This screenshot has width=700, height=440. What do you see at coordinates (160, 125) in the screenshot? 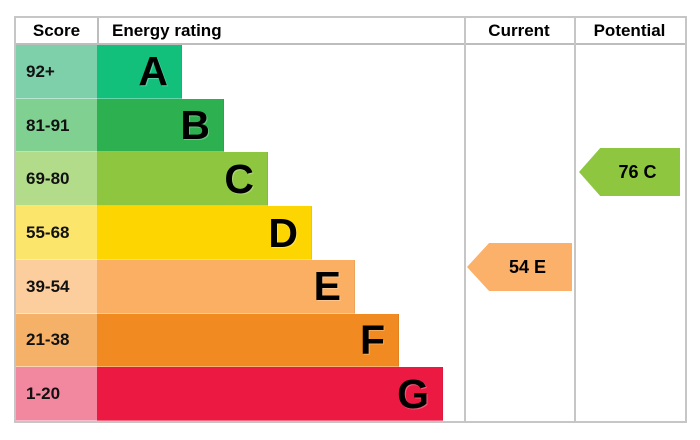
I see `band-bar-b: B` at bounding box center [160, 125].